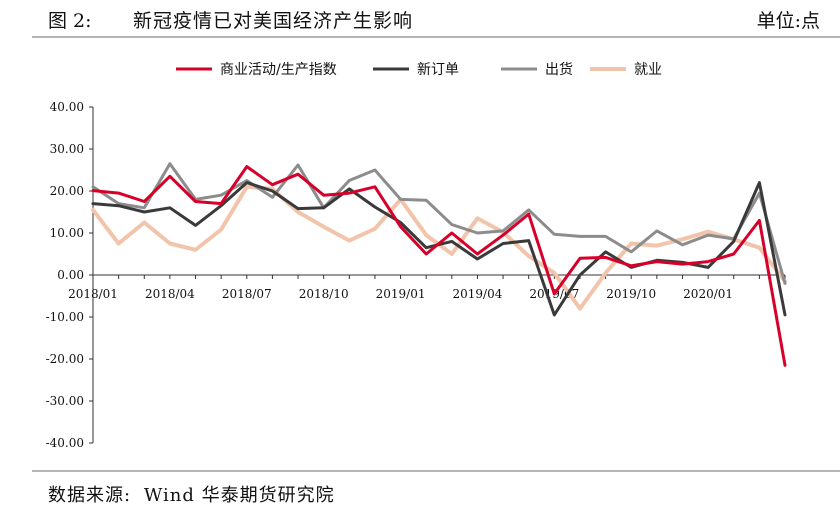 The image size is (840, 510). What do you see at coordinates (70, 21) in the screenshot?
I see `figure-label: 图 2:` at bounding box center [70, 21].